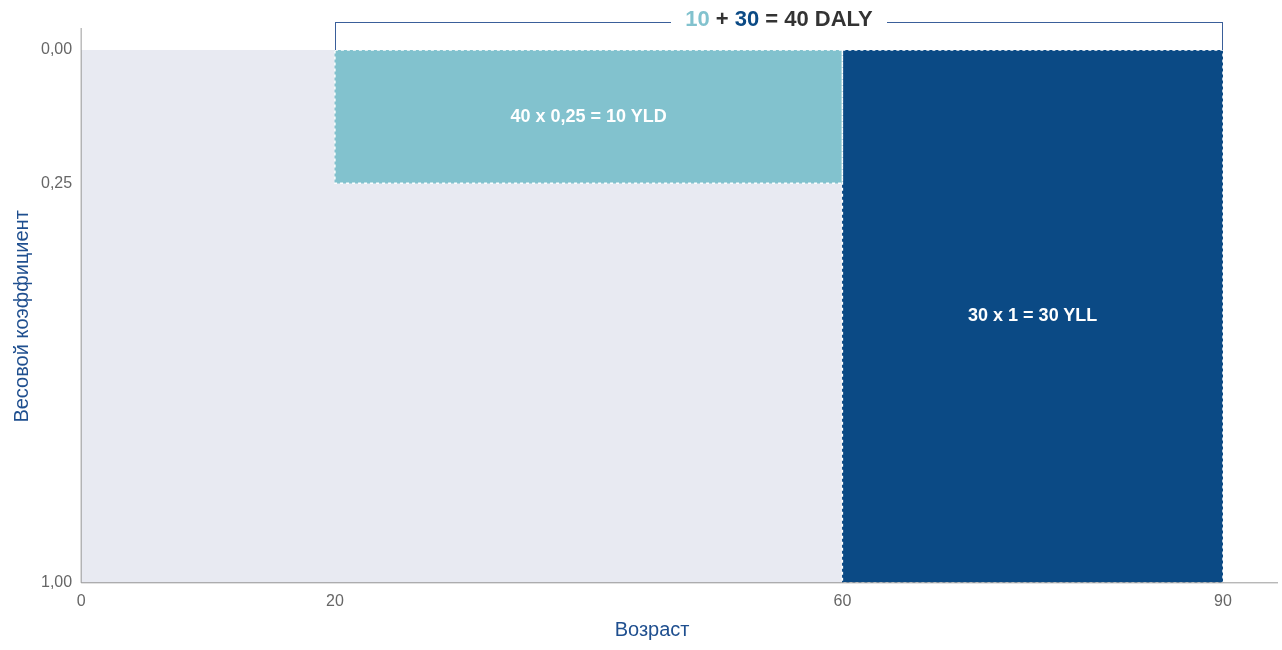  I want to click on x-tick-label: 20, so click(334, 600).